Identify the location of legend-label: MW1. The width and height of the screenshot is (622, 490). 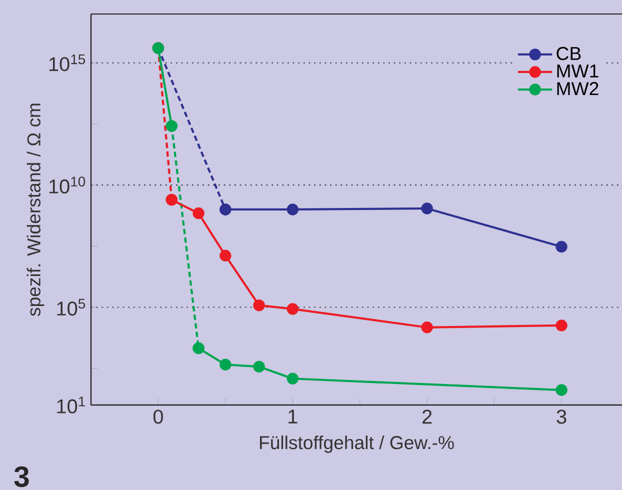
(577, 71).